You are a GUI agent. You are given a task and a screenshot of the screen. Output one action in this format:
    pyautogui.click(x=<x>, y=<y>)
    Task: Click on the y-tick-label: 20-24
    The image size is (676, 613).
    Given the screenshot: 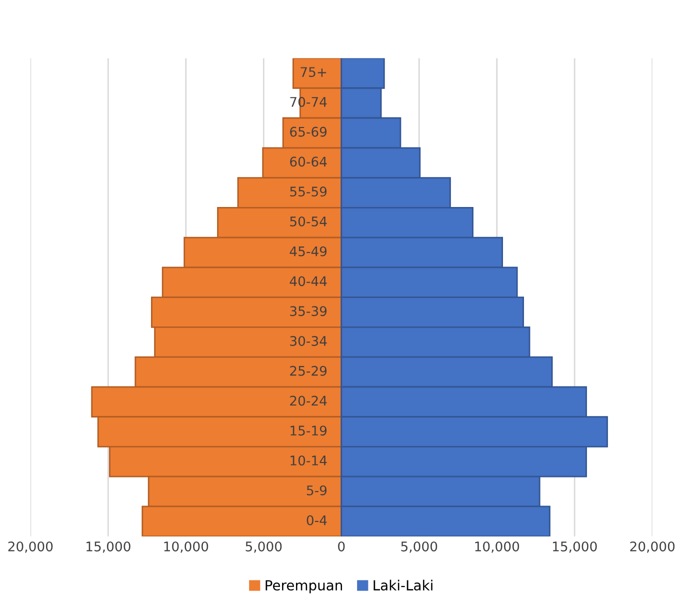 What is the action you would take?
    pyautogui.click(x=308, y=401)
    